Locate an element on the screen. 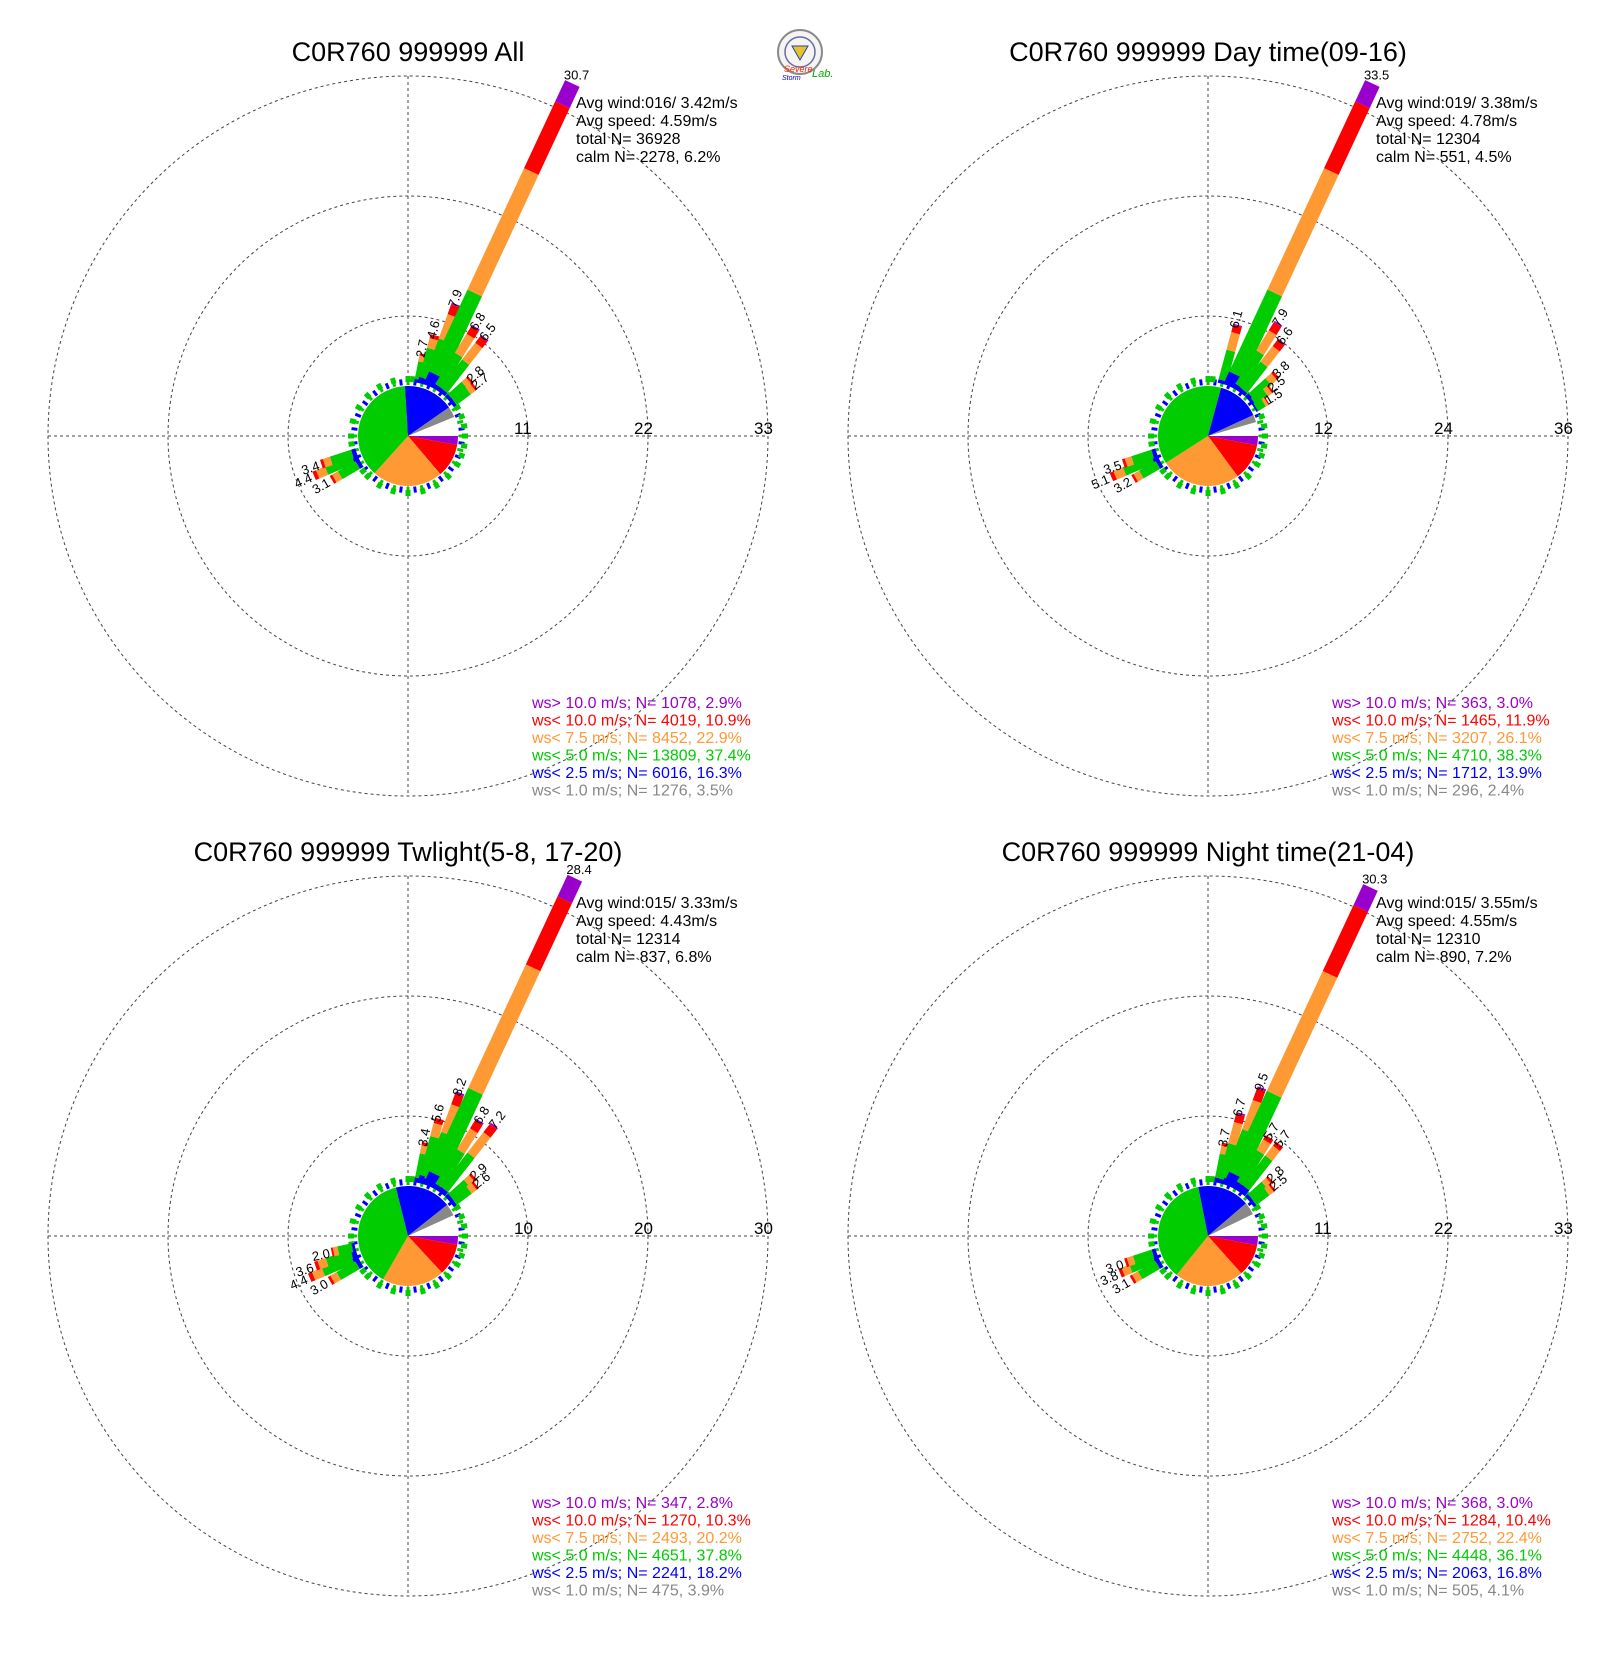  sector-bar-label: 5.6 is located at coordinates (437, 1112).